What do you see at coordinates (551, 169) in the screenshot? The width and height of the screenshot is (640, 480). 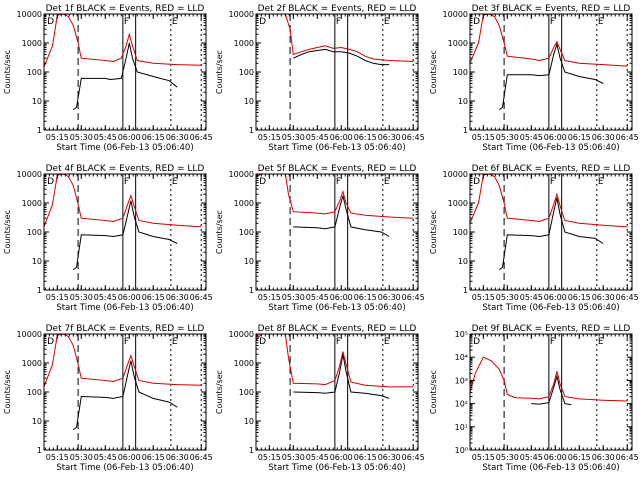 I see `chart-title: Det 6f BLACK = Events, RED = LLD` at bounding box center [551, 169].